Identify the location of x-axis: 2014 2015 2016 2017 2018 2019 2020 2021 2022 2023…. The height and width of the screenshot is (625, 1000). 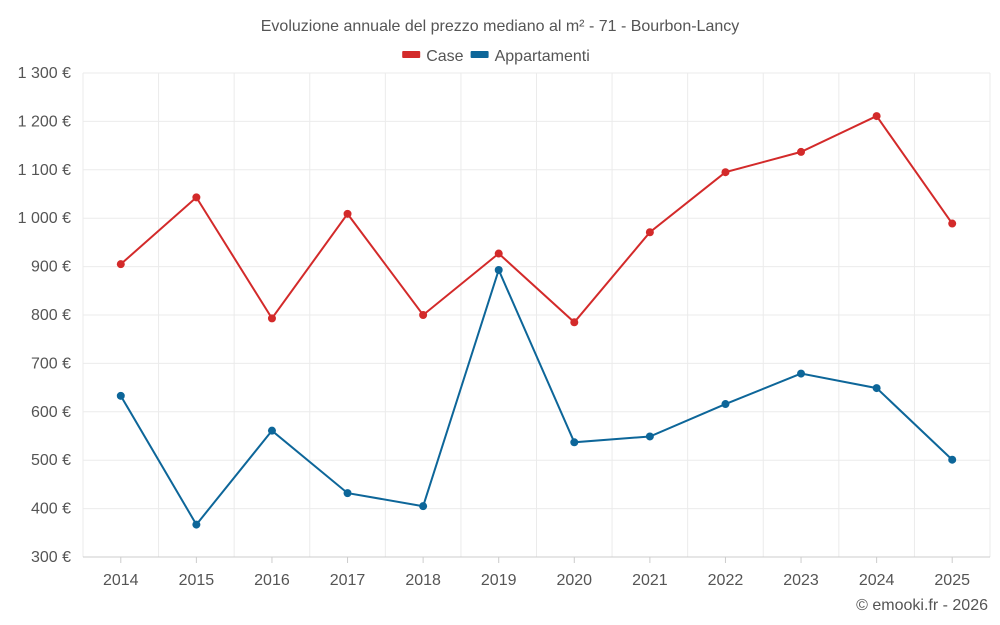
(536, 572).